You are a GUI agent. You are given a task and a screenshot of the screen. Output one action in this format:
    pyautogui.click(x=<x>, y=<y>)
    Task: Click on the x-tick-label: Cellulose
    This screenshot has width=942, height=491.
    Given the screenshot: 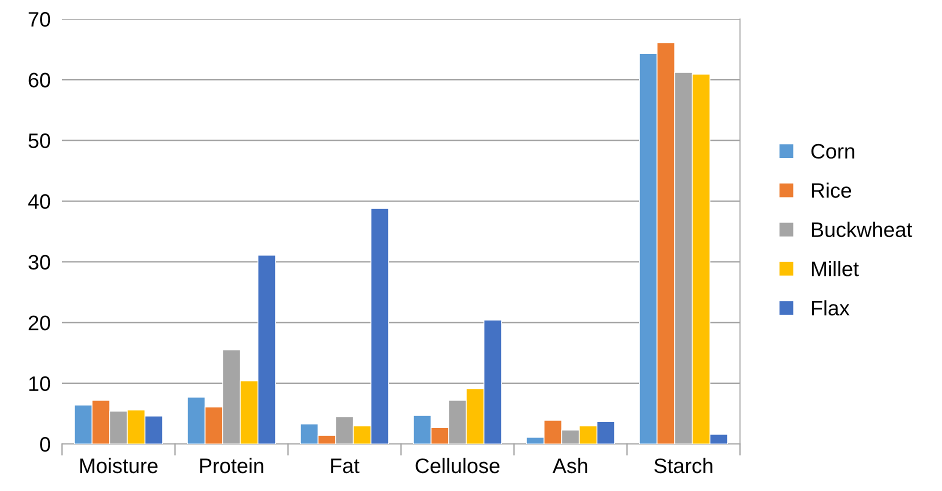 What is the action you would take?
    pyautogui.click(x=458, y=466)
    